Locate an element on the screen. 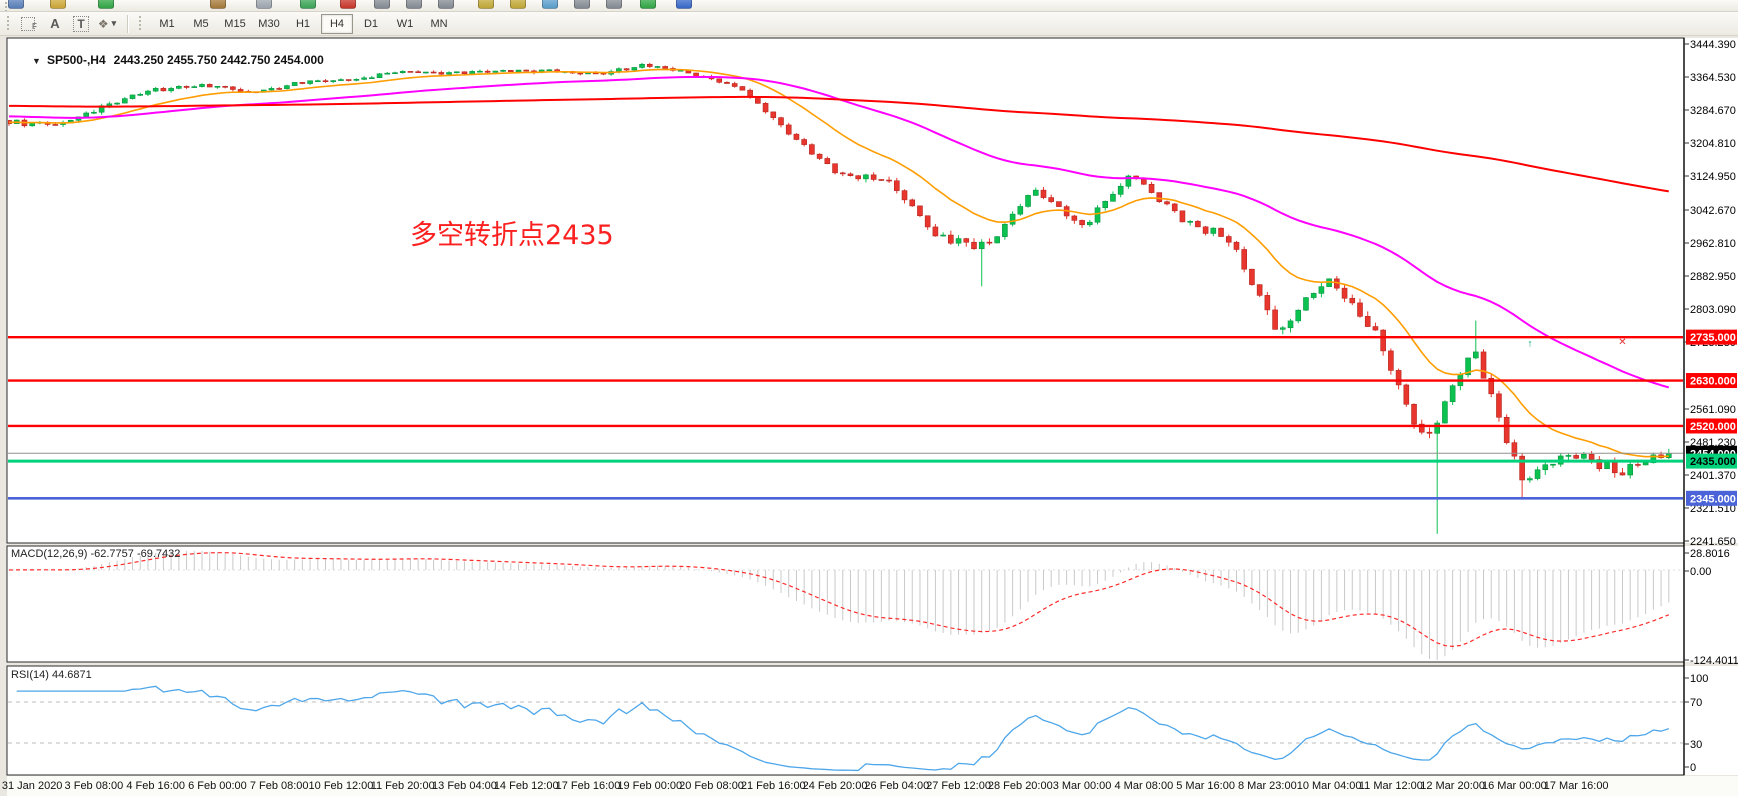 This screenshot has width=1738, height=796. time-axis-label: 31 Jan 2020 is located at coordinates (32, 786).